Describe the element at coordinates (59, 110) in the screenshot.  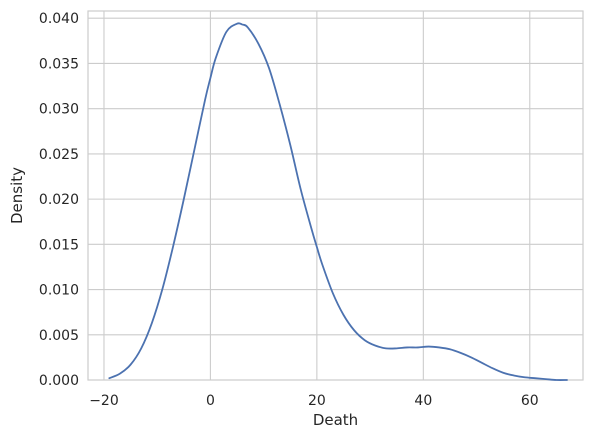
I see `y-tick-label: 0.030` at that location.